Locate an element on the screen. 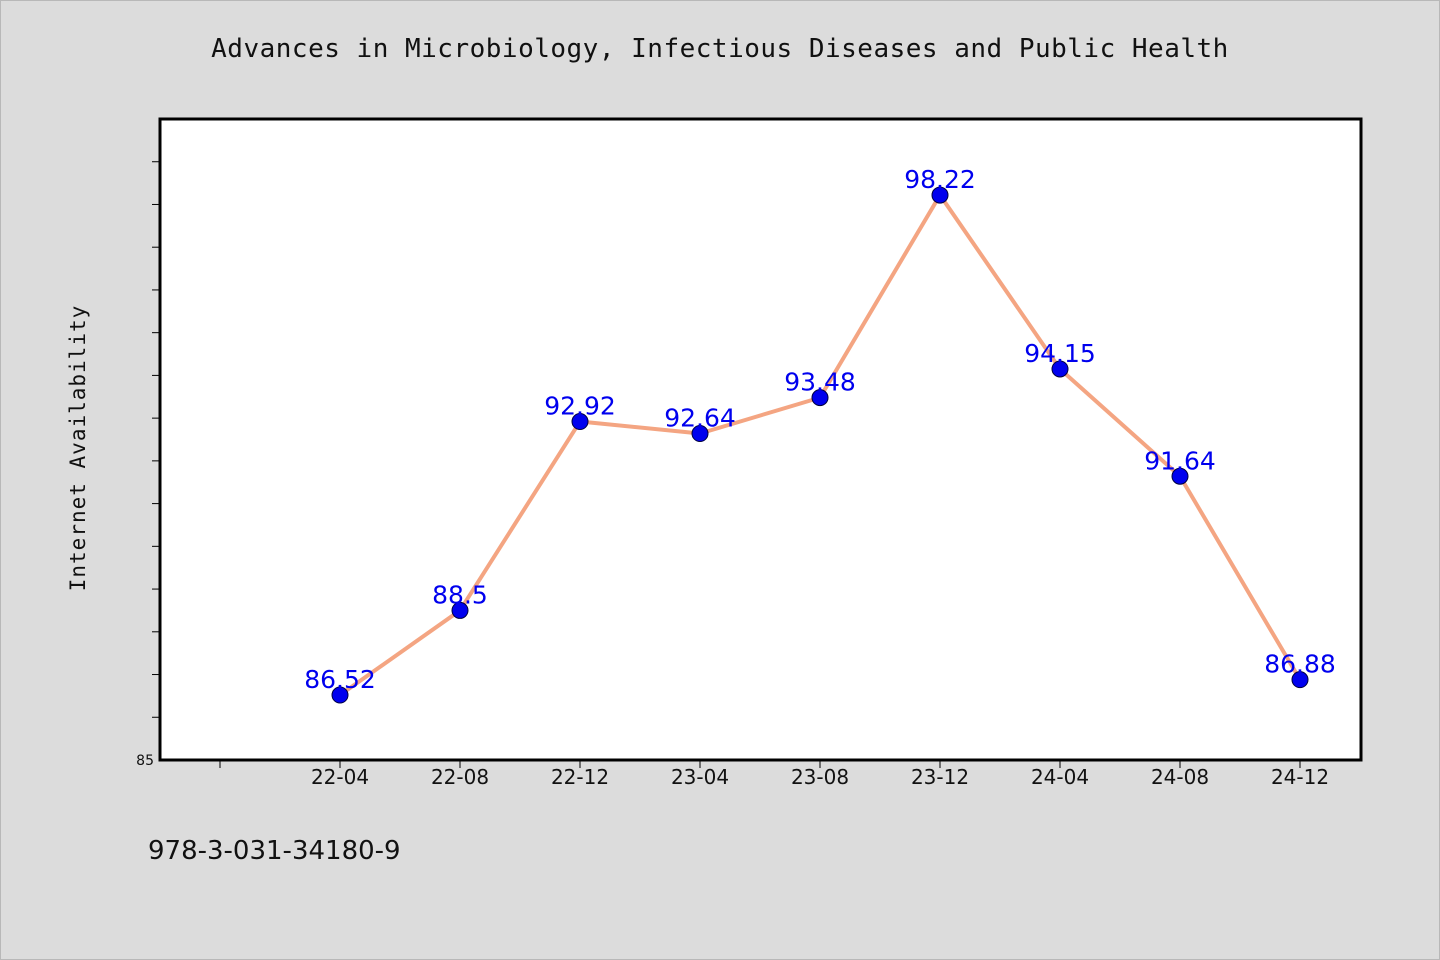 This screenshot has width=1440, height=960. x-tick-label: 22-12 is located at coordinates (580, 777).